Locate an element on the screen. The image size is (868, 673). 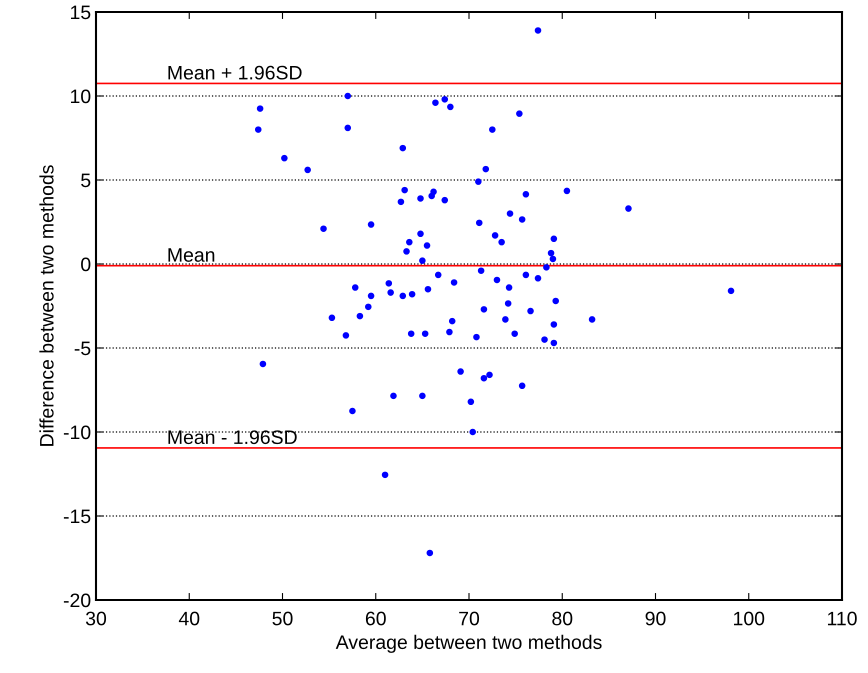
x-tick-label: 100 is located at coordinates (749, 619).